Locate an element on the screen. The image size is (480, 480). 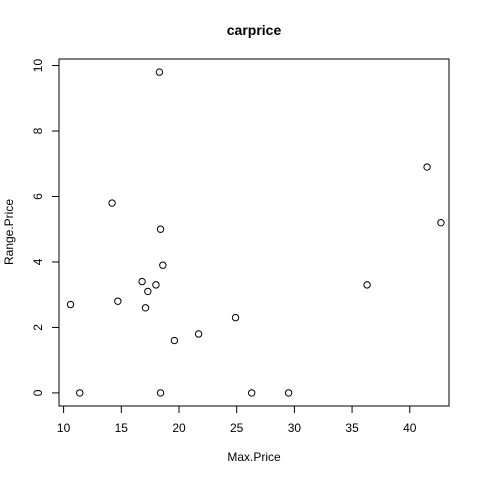
y-axis-label: Range.Price is located at coordinates (9, 232).